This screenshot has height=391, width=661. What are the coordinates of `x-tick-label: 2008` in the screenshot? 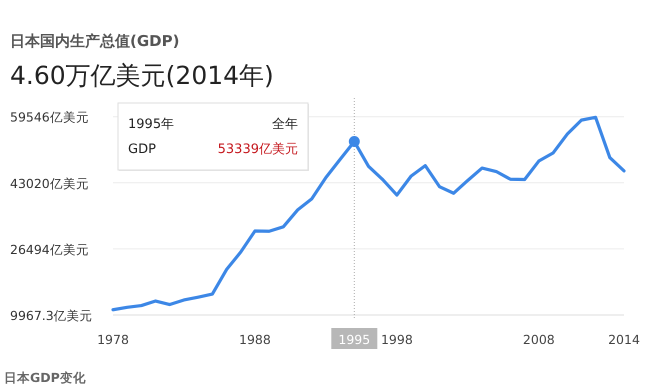 It's located at (538, 339).